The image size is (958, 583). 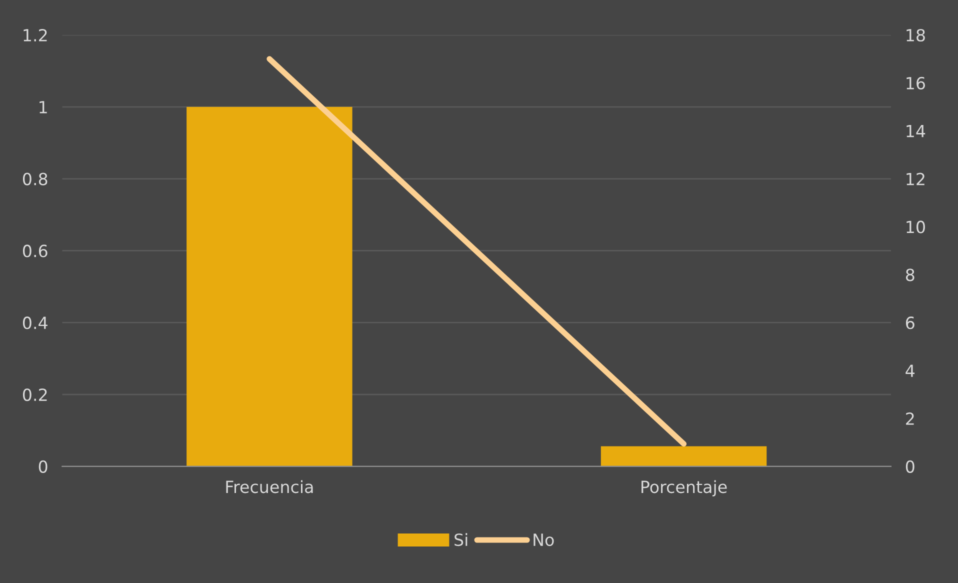 I want to click on y2-tick-label: 10, so click(x=915, y=227).